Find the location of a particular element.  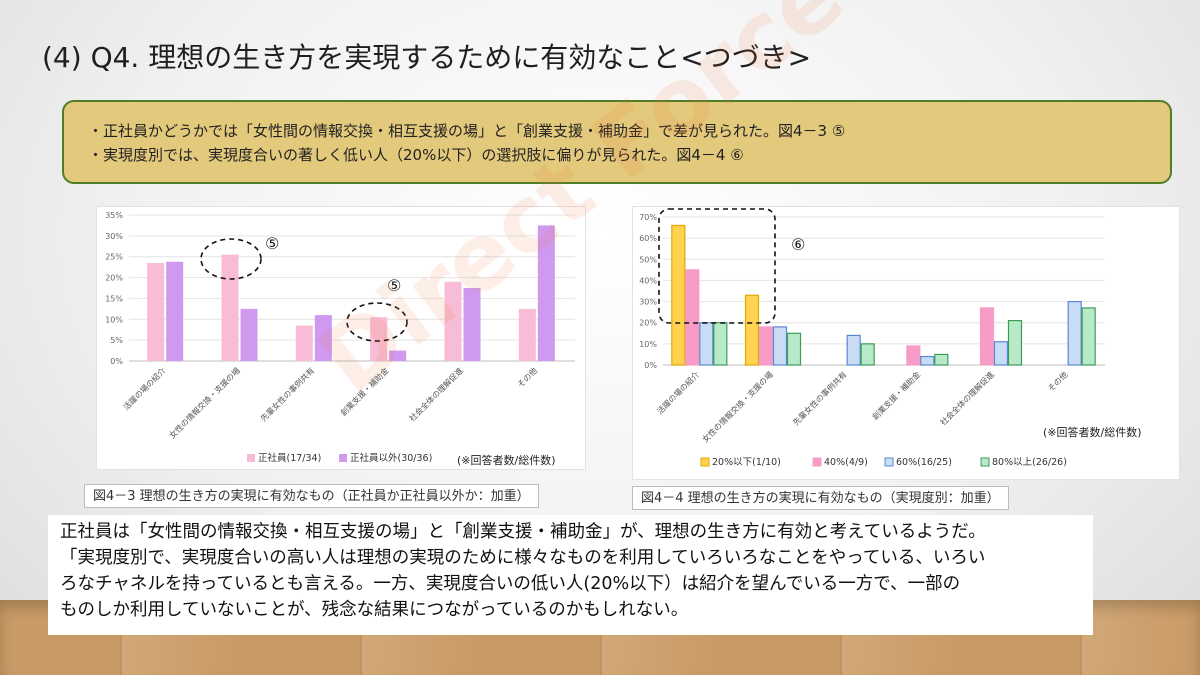

y-tick-label: 25% is located at coordinates (114, 257).